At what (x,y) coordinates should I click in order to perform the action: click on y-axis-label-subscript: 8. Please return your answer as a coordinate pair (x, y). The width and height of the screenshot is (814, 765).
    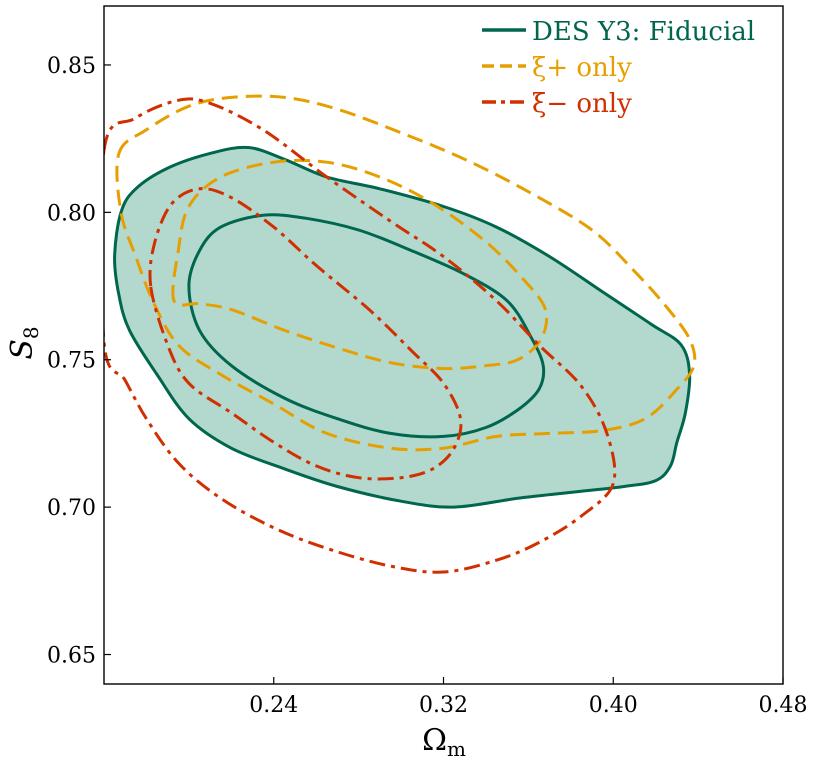
    Looking at the image, I should click on (31, 332).